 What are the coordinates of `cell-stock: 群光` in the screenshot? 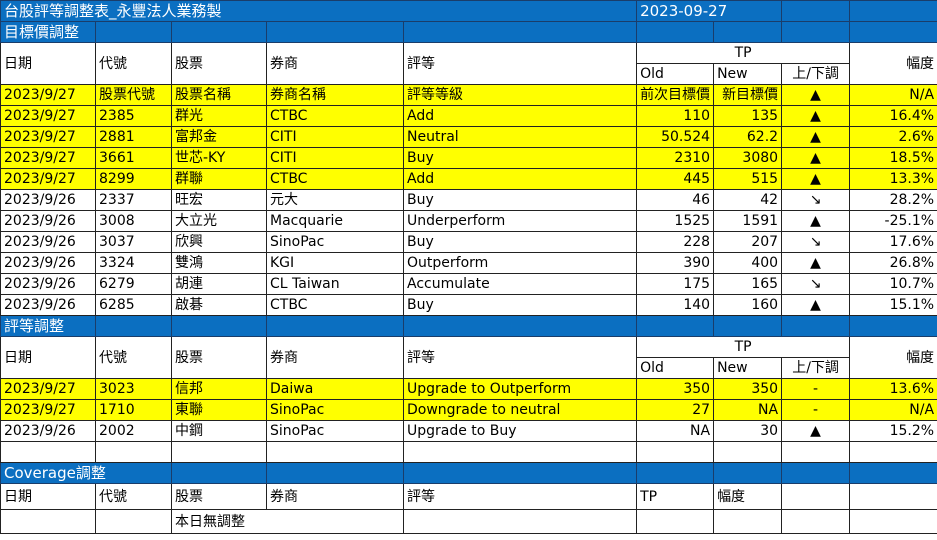 It's located at (219, 116).